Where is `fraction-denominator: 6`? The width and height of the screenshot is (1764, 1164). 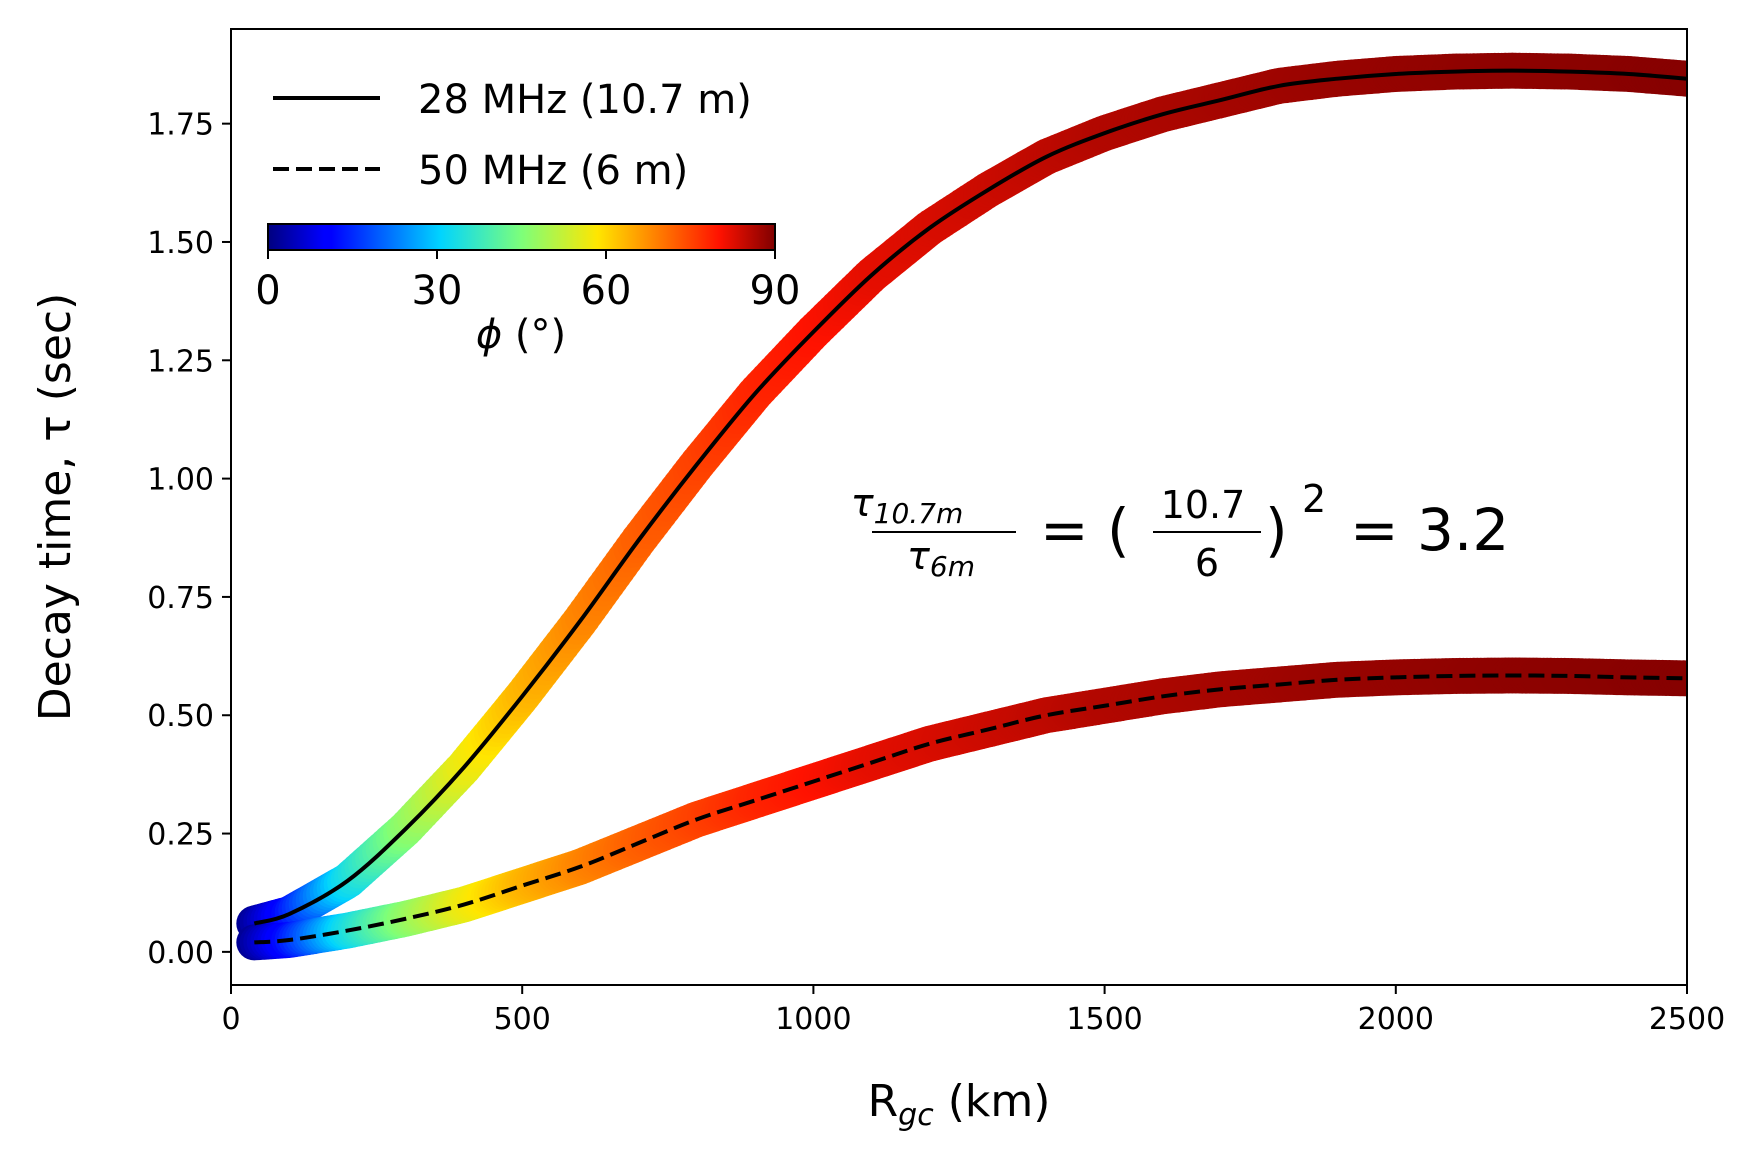 fraction-denominator: 6 is located at coordinates (1207, 563).